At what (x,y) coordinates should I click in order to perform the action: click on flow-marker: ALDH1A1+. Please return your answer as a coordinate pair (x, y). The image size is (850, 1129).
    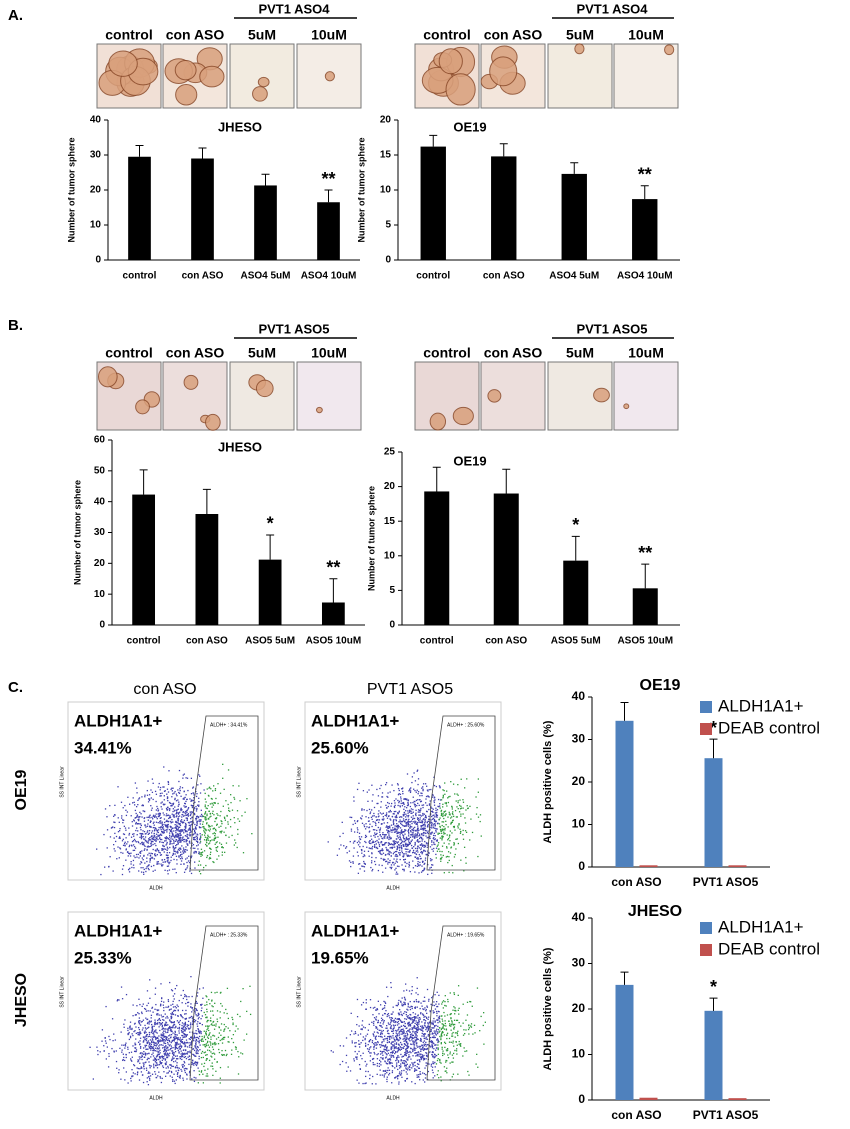
    Looking at the image, I should click on (355, 720).